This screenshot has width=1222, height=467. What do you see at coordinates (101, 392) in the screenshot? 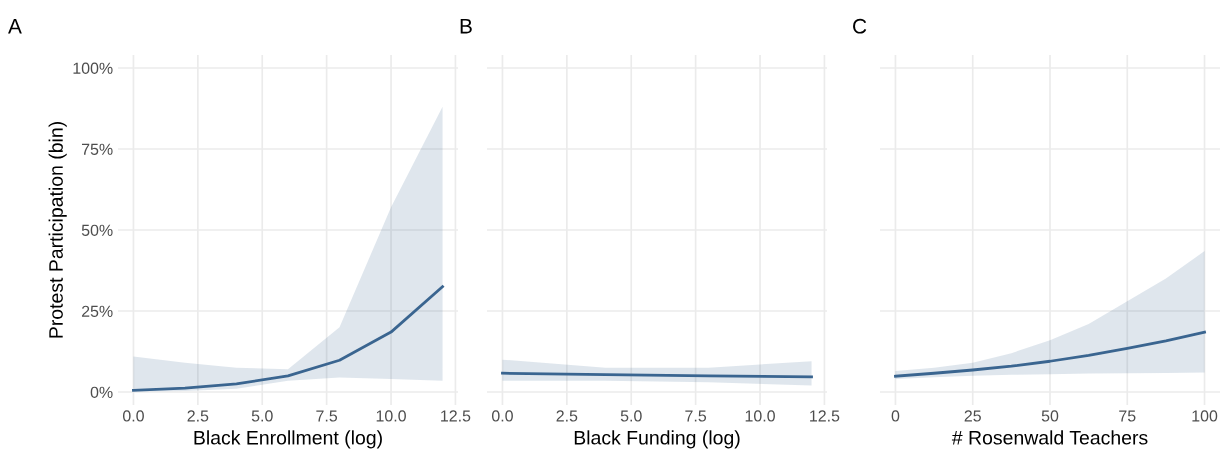
I see `y-tick-label: 0%` at bounding box center [101, 392].